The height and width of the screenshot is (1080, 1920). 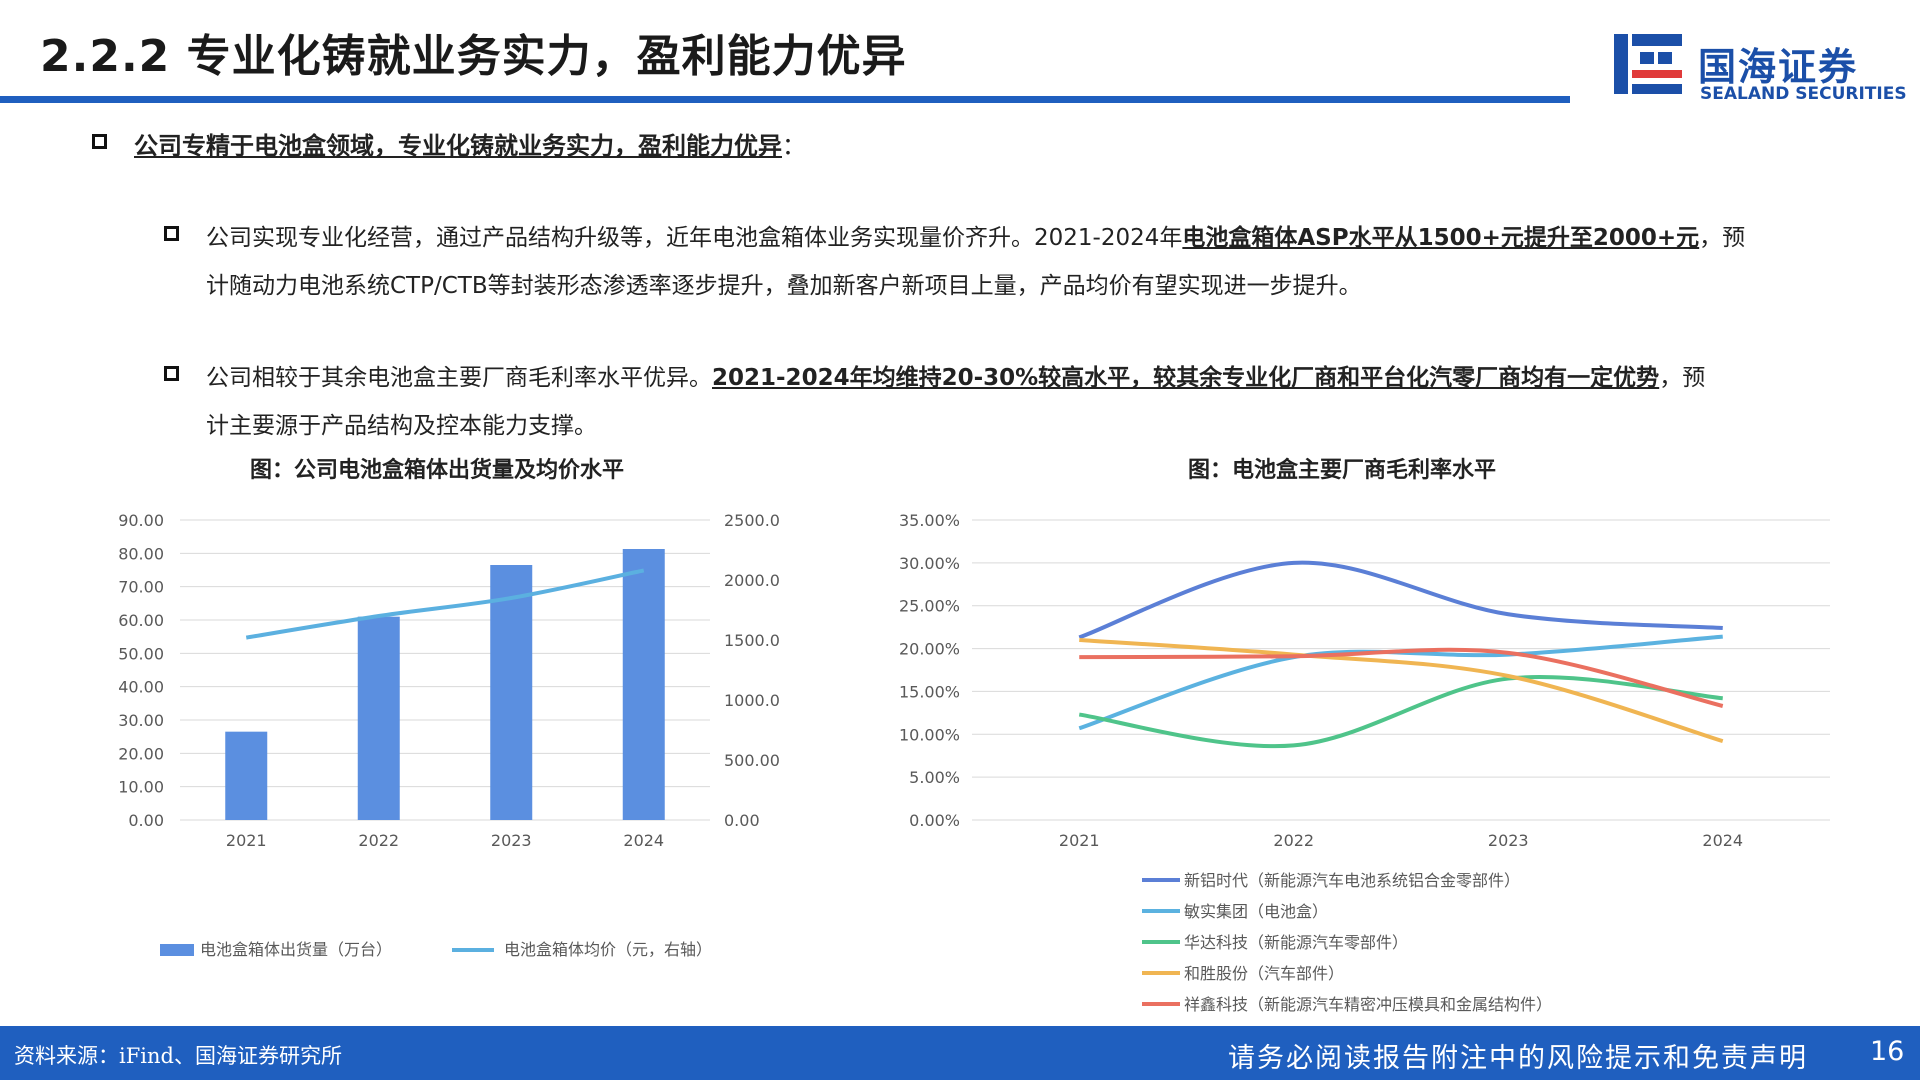 What do you see at coordinates (1722, 238) in the screenshot?
I see `bullet-1-post: ，预` at bounding box center [1722, 238].